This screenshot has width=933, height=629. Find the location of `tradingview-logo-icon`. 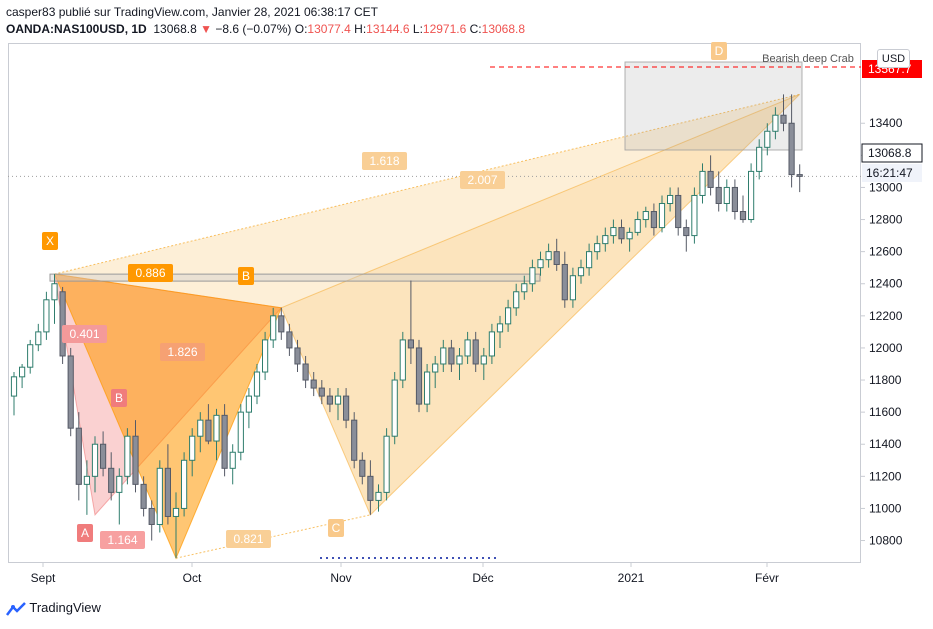

tradingview-logo-icon is located at coordinates (16, 608).